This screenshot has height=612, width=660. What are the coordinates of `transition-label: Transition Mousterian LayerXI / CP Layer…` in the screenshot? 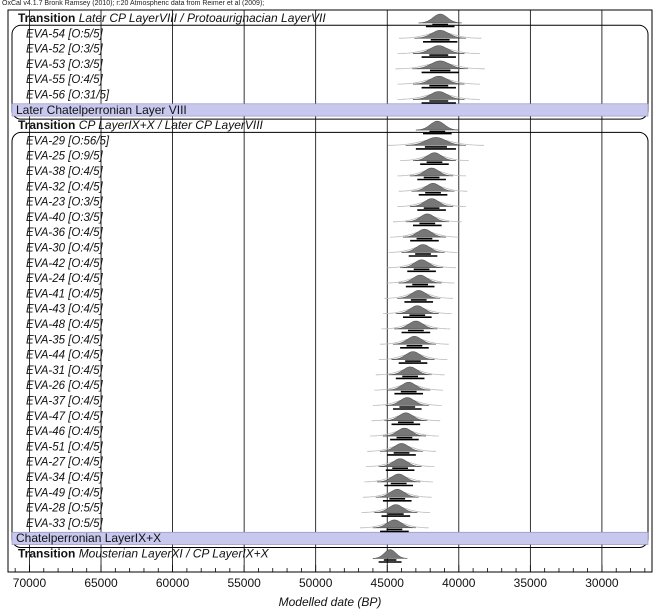 It's located at (144, 554).